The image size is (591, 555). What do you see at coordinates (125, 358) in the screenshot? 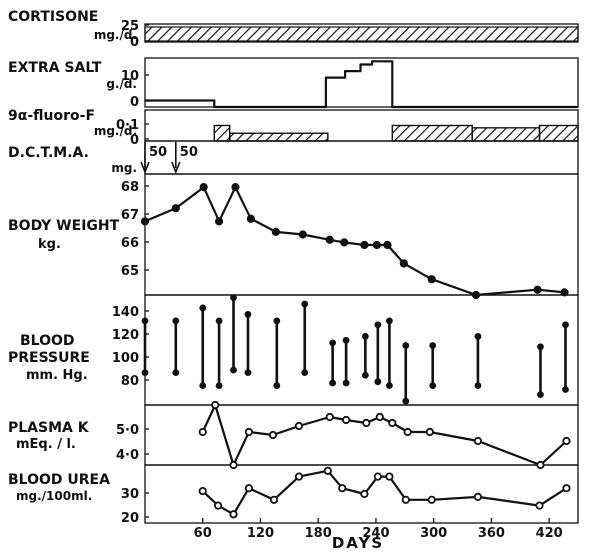
I see `blood-pressure-ytick: 100` at bounding box center [125, 358].